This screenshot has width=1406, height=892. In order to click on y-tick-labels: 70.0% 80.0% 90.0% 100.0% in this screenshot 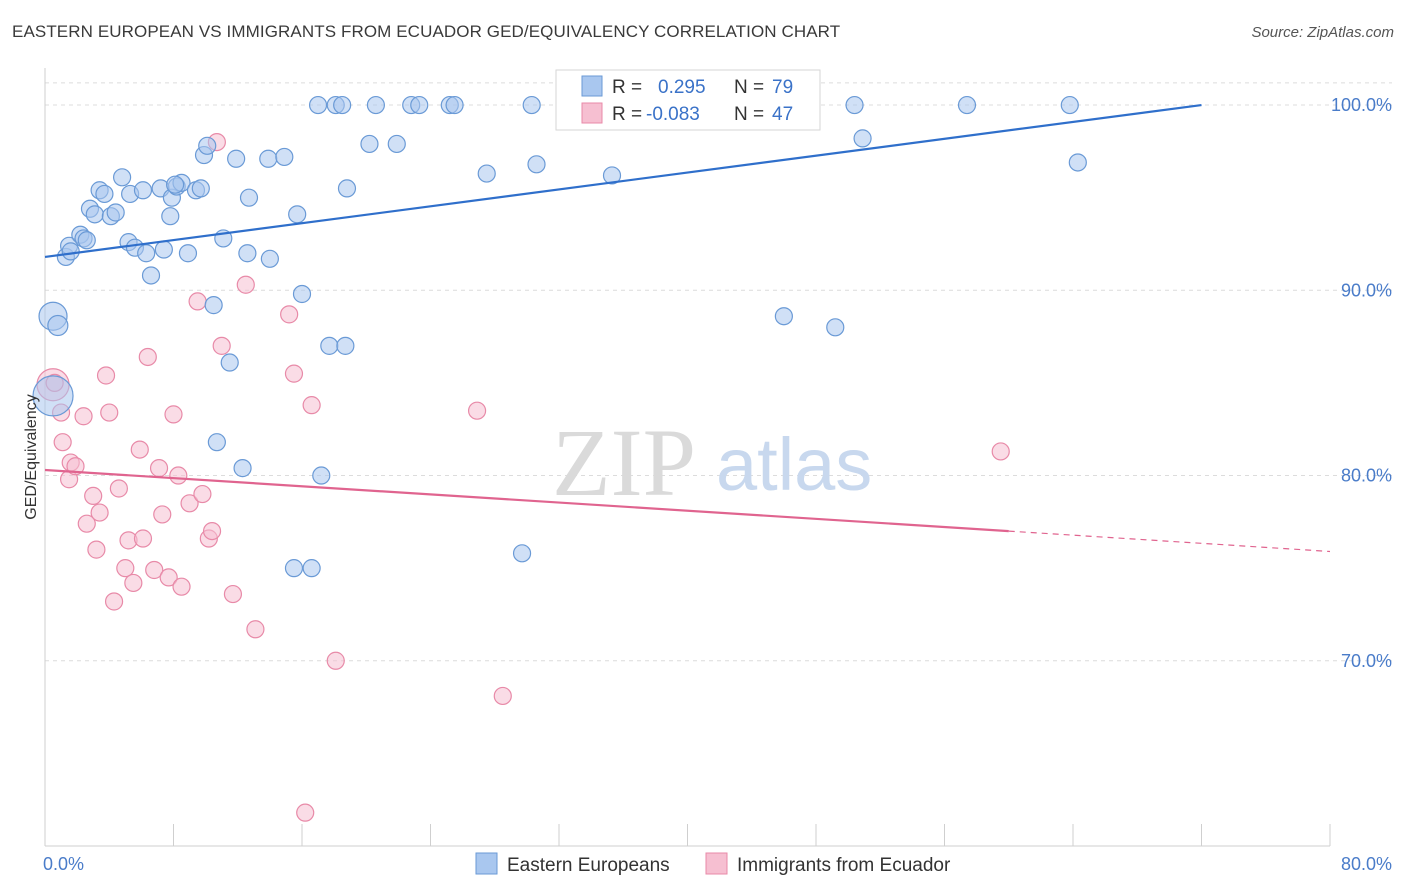, I will do `click(1361, 383)`.